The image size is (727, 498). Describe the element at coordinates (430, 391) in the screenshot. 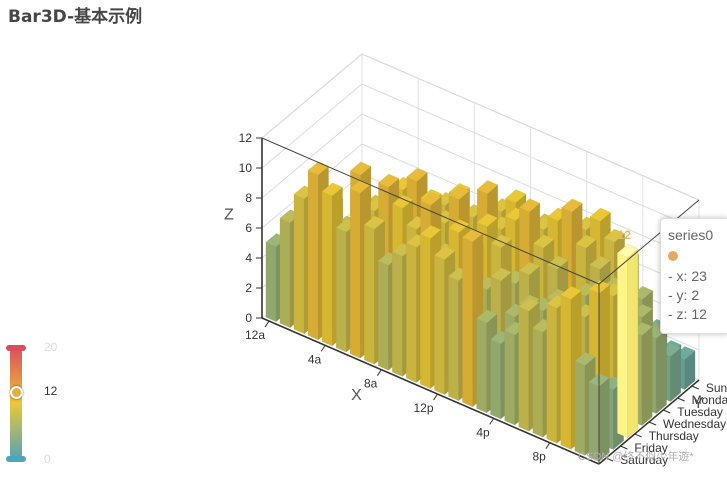

I see `x-axis-line` at that location.